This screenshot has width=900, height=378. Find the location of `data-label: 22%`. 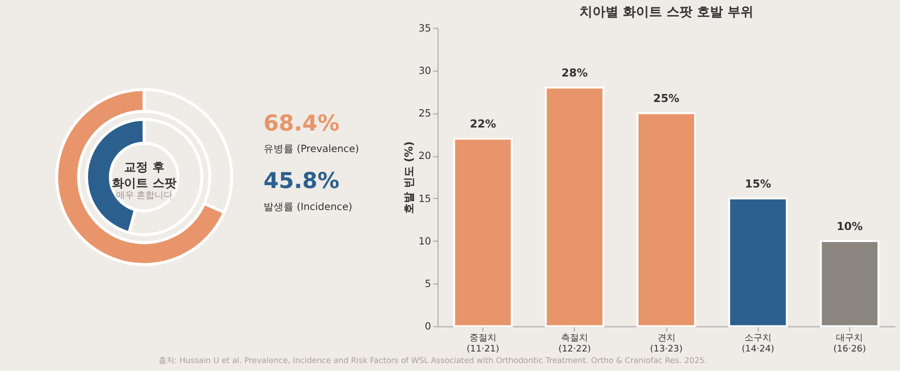

data-label: 22% is located at coordinates (483, 124).